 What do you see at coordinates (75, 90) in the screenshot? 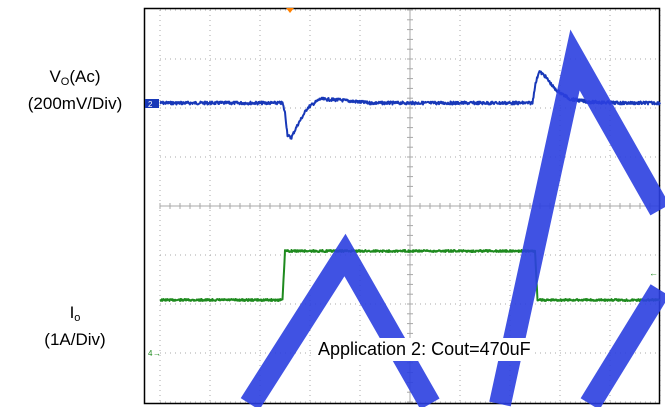
I see `vo-axis-label: VO(Ac) (200mV/Div)` at bounding box center [75, 90].